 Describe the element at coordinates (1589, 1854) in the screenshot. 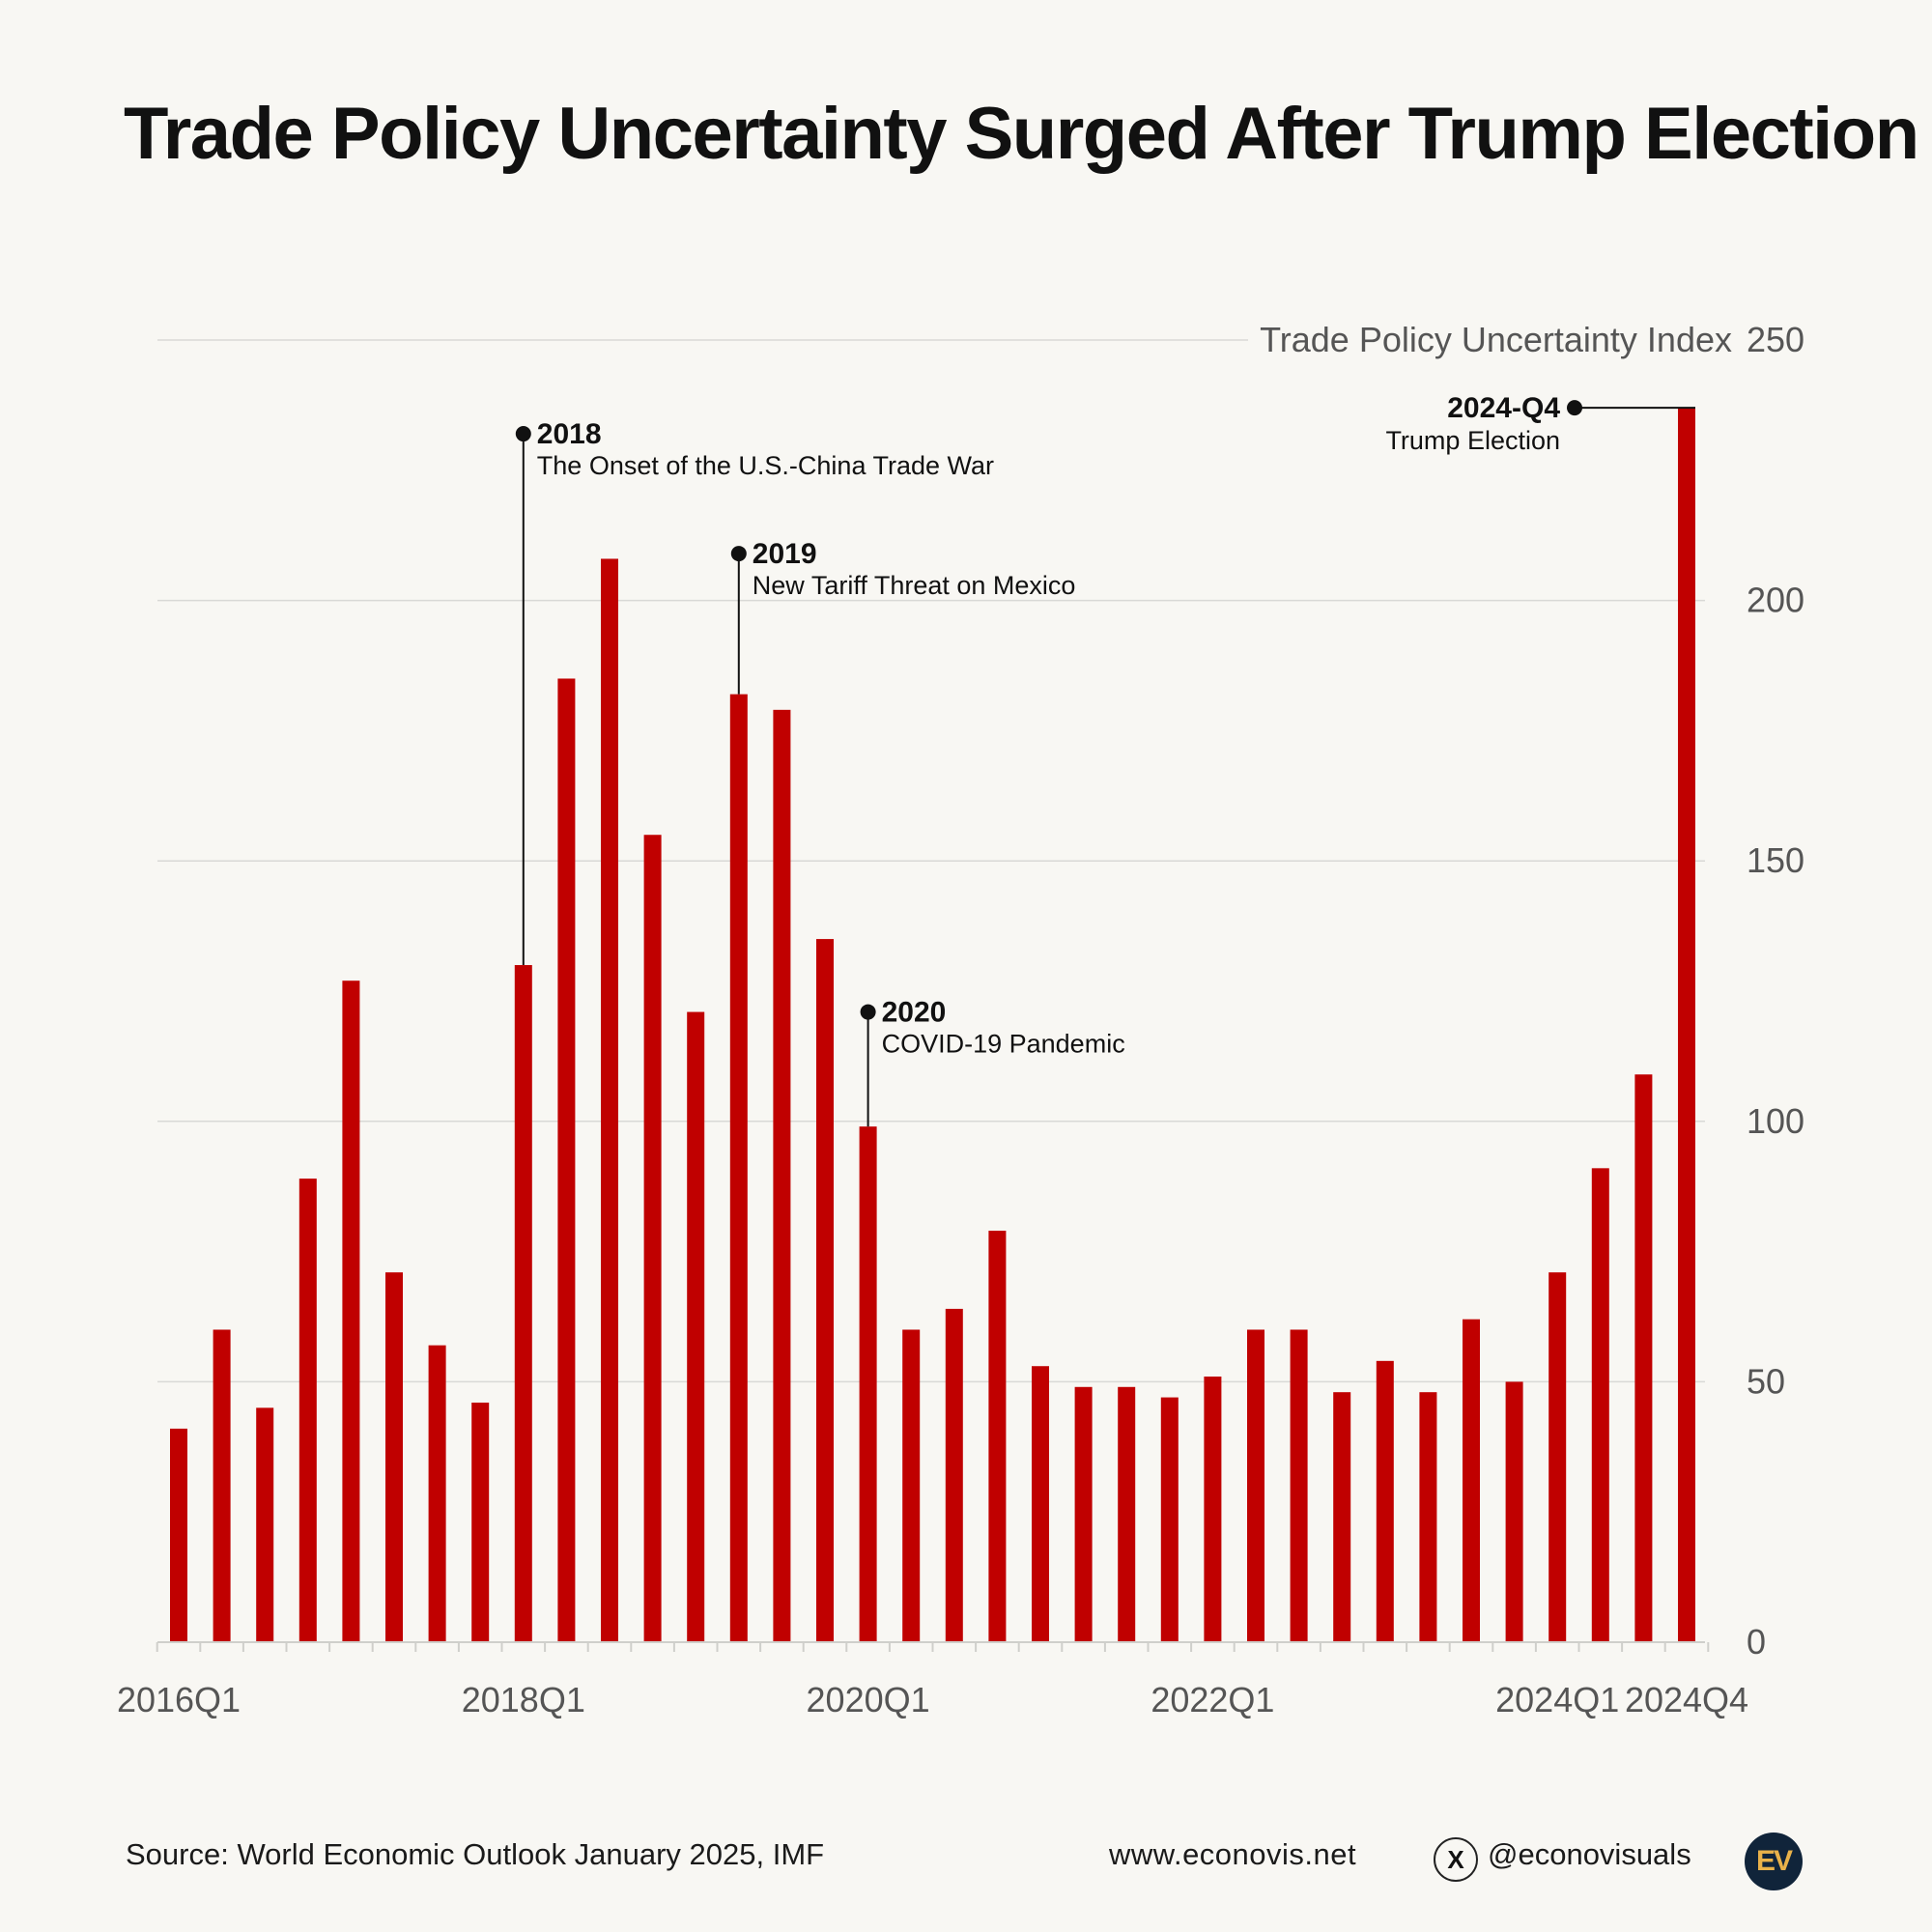

I see `social-handle: @econovisuals` at that location.